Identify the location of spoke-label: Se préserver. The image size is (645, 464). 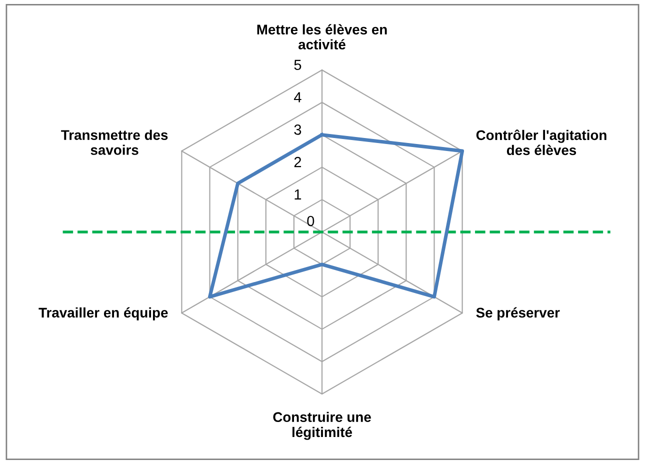
(518, 313).